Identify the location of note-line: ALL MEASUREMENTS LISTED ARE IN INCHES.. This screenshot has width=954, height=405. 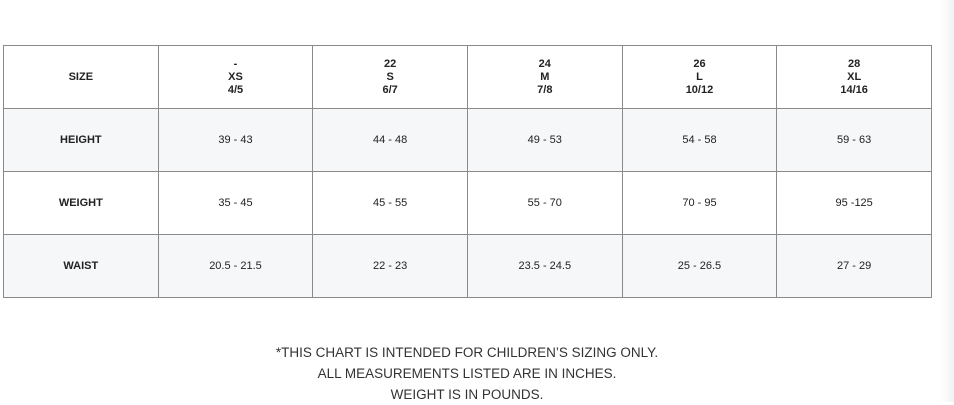
(467, 373).